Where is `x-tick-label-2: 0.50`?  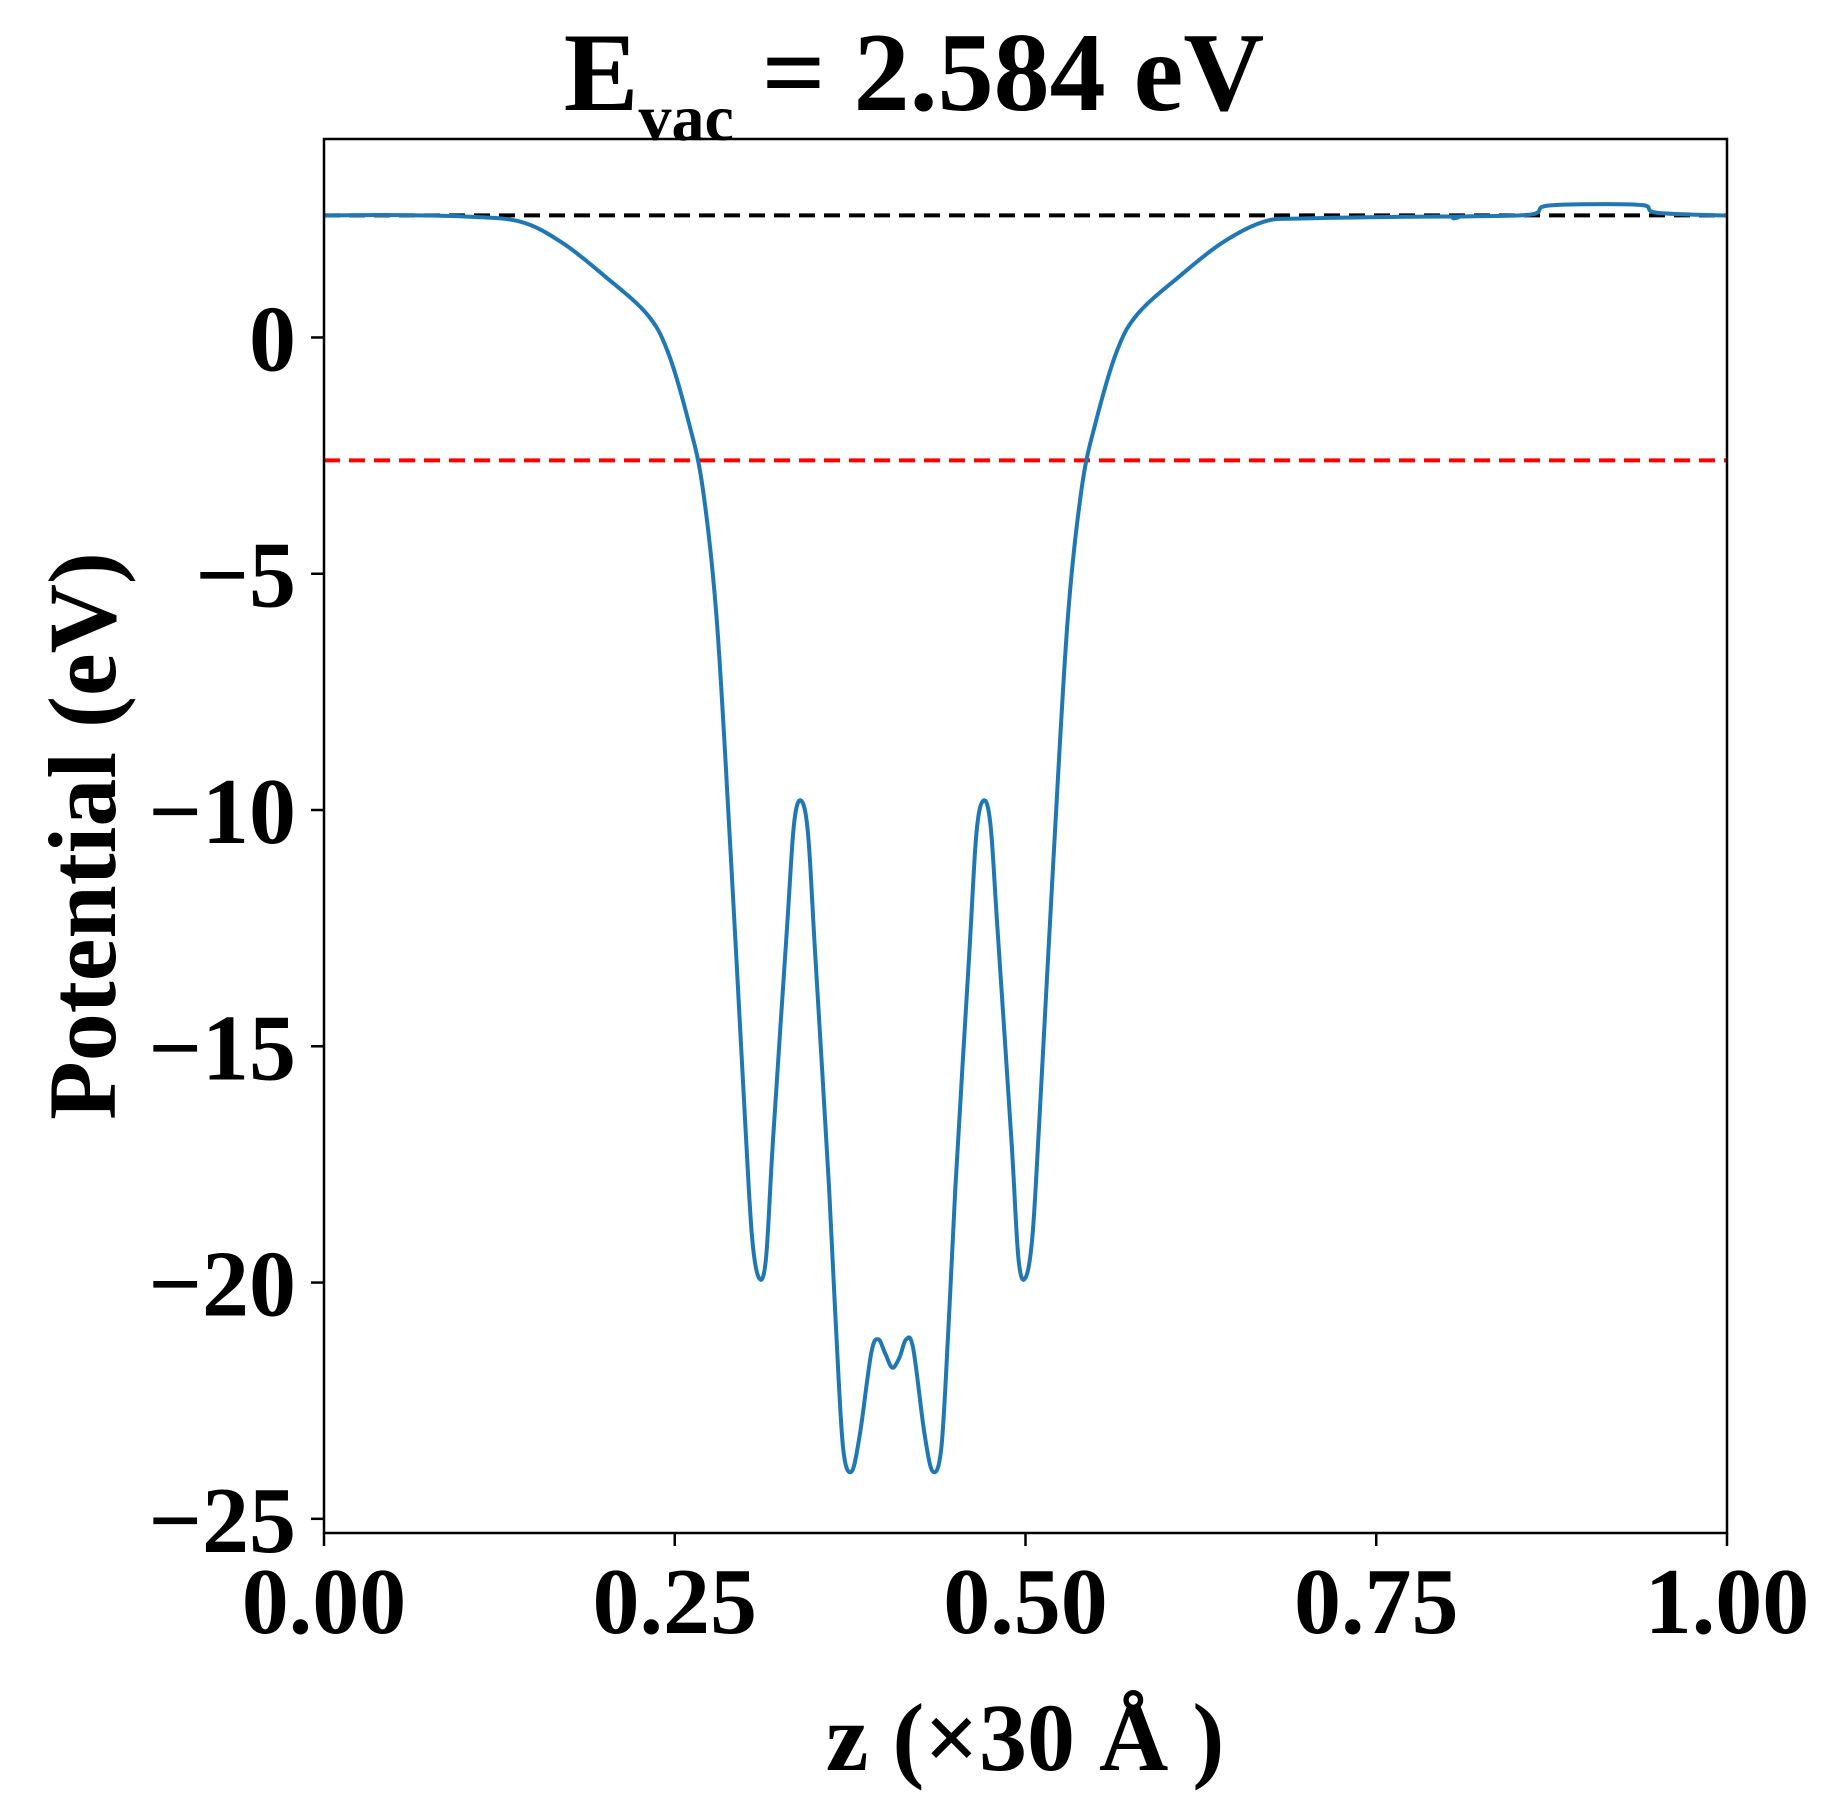 x-tick-label-2: 0.50 is located at coordinates (1025, 1602).